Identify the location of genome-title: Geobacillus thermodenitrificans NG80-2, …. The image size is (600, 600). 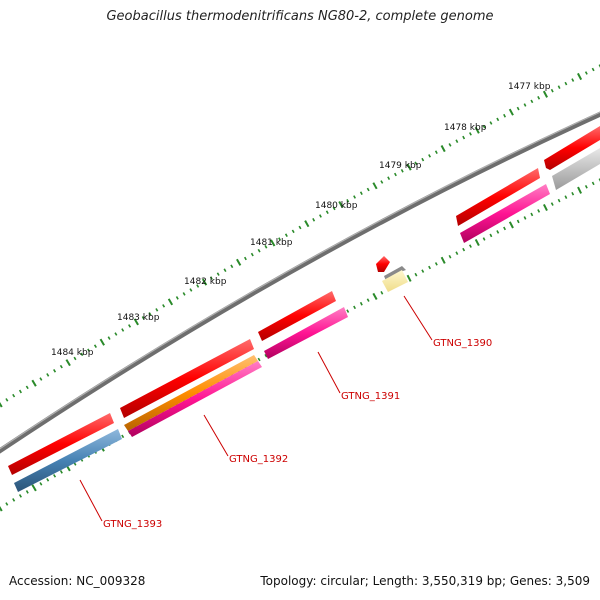
(300, 16).